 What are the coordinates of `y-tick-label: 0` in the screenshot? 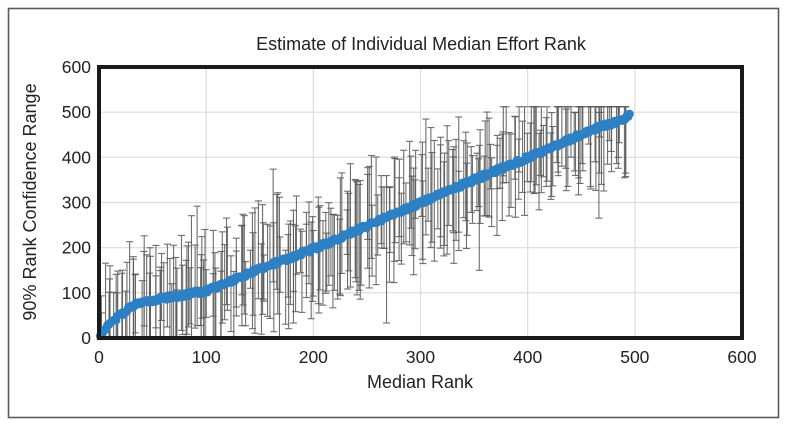 It's located at (86, 338).